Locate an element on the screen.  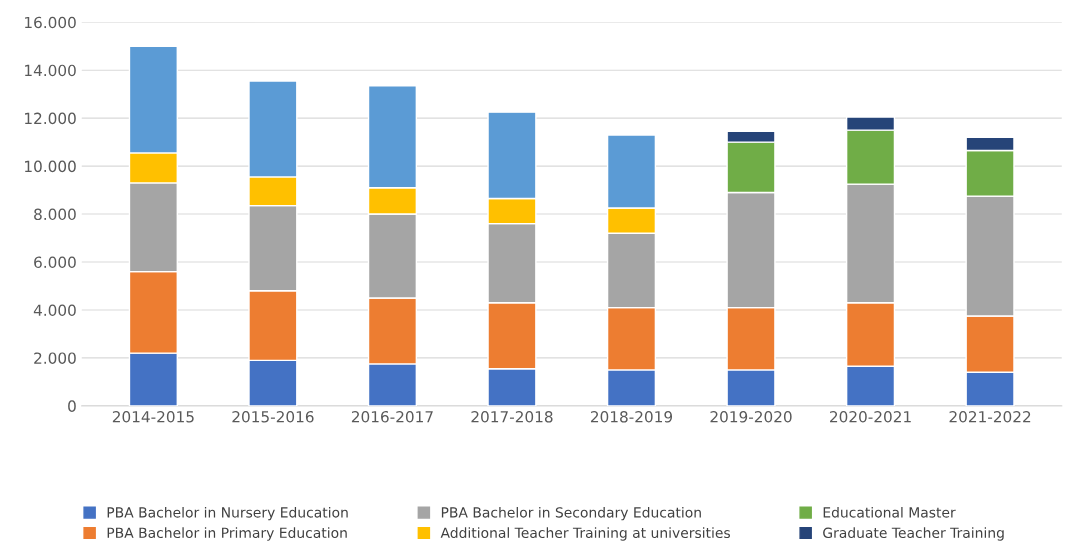
x-tick-label: 2020-2021 is located at coordinates (870, 417).